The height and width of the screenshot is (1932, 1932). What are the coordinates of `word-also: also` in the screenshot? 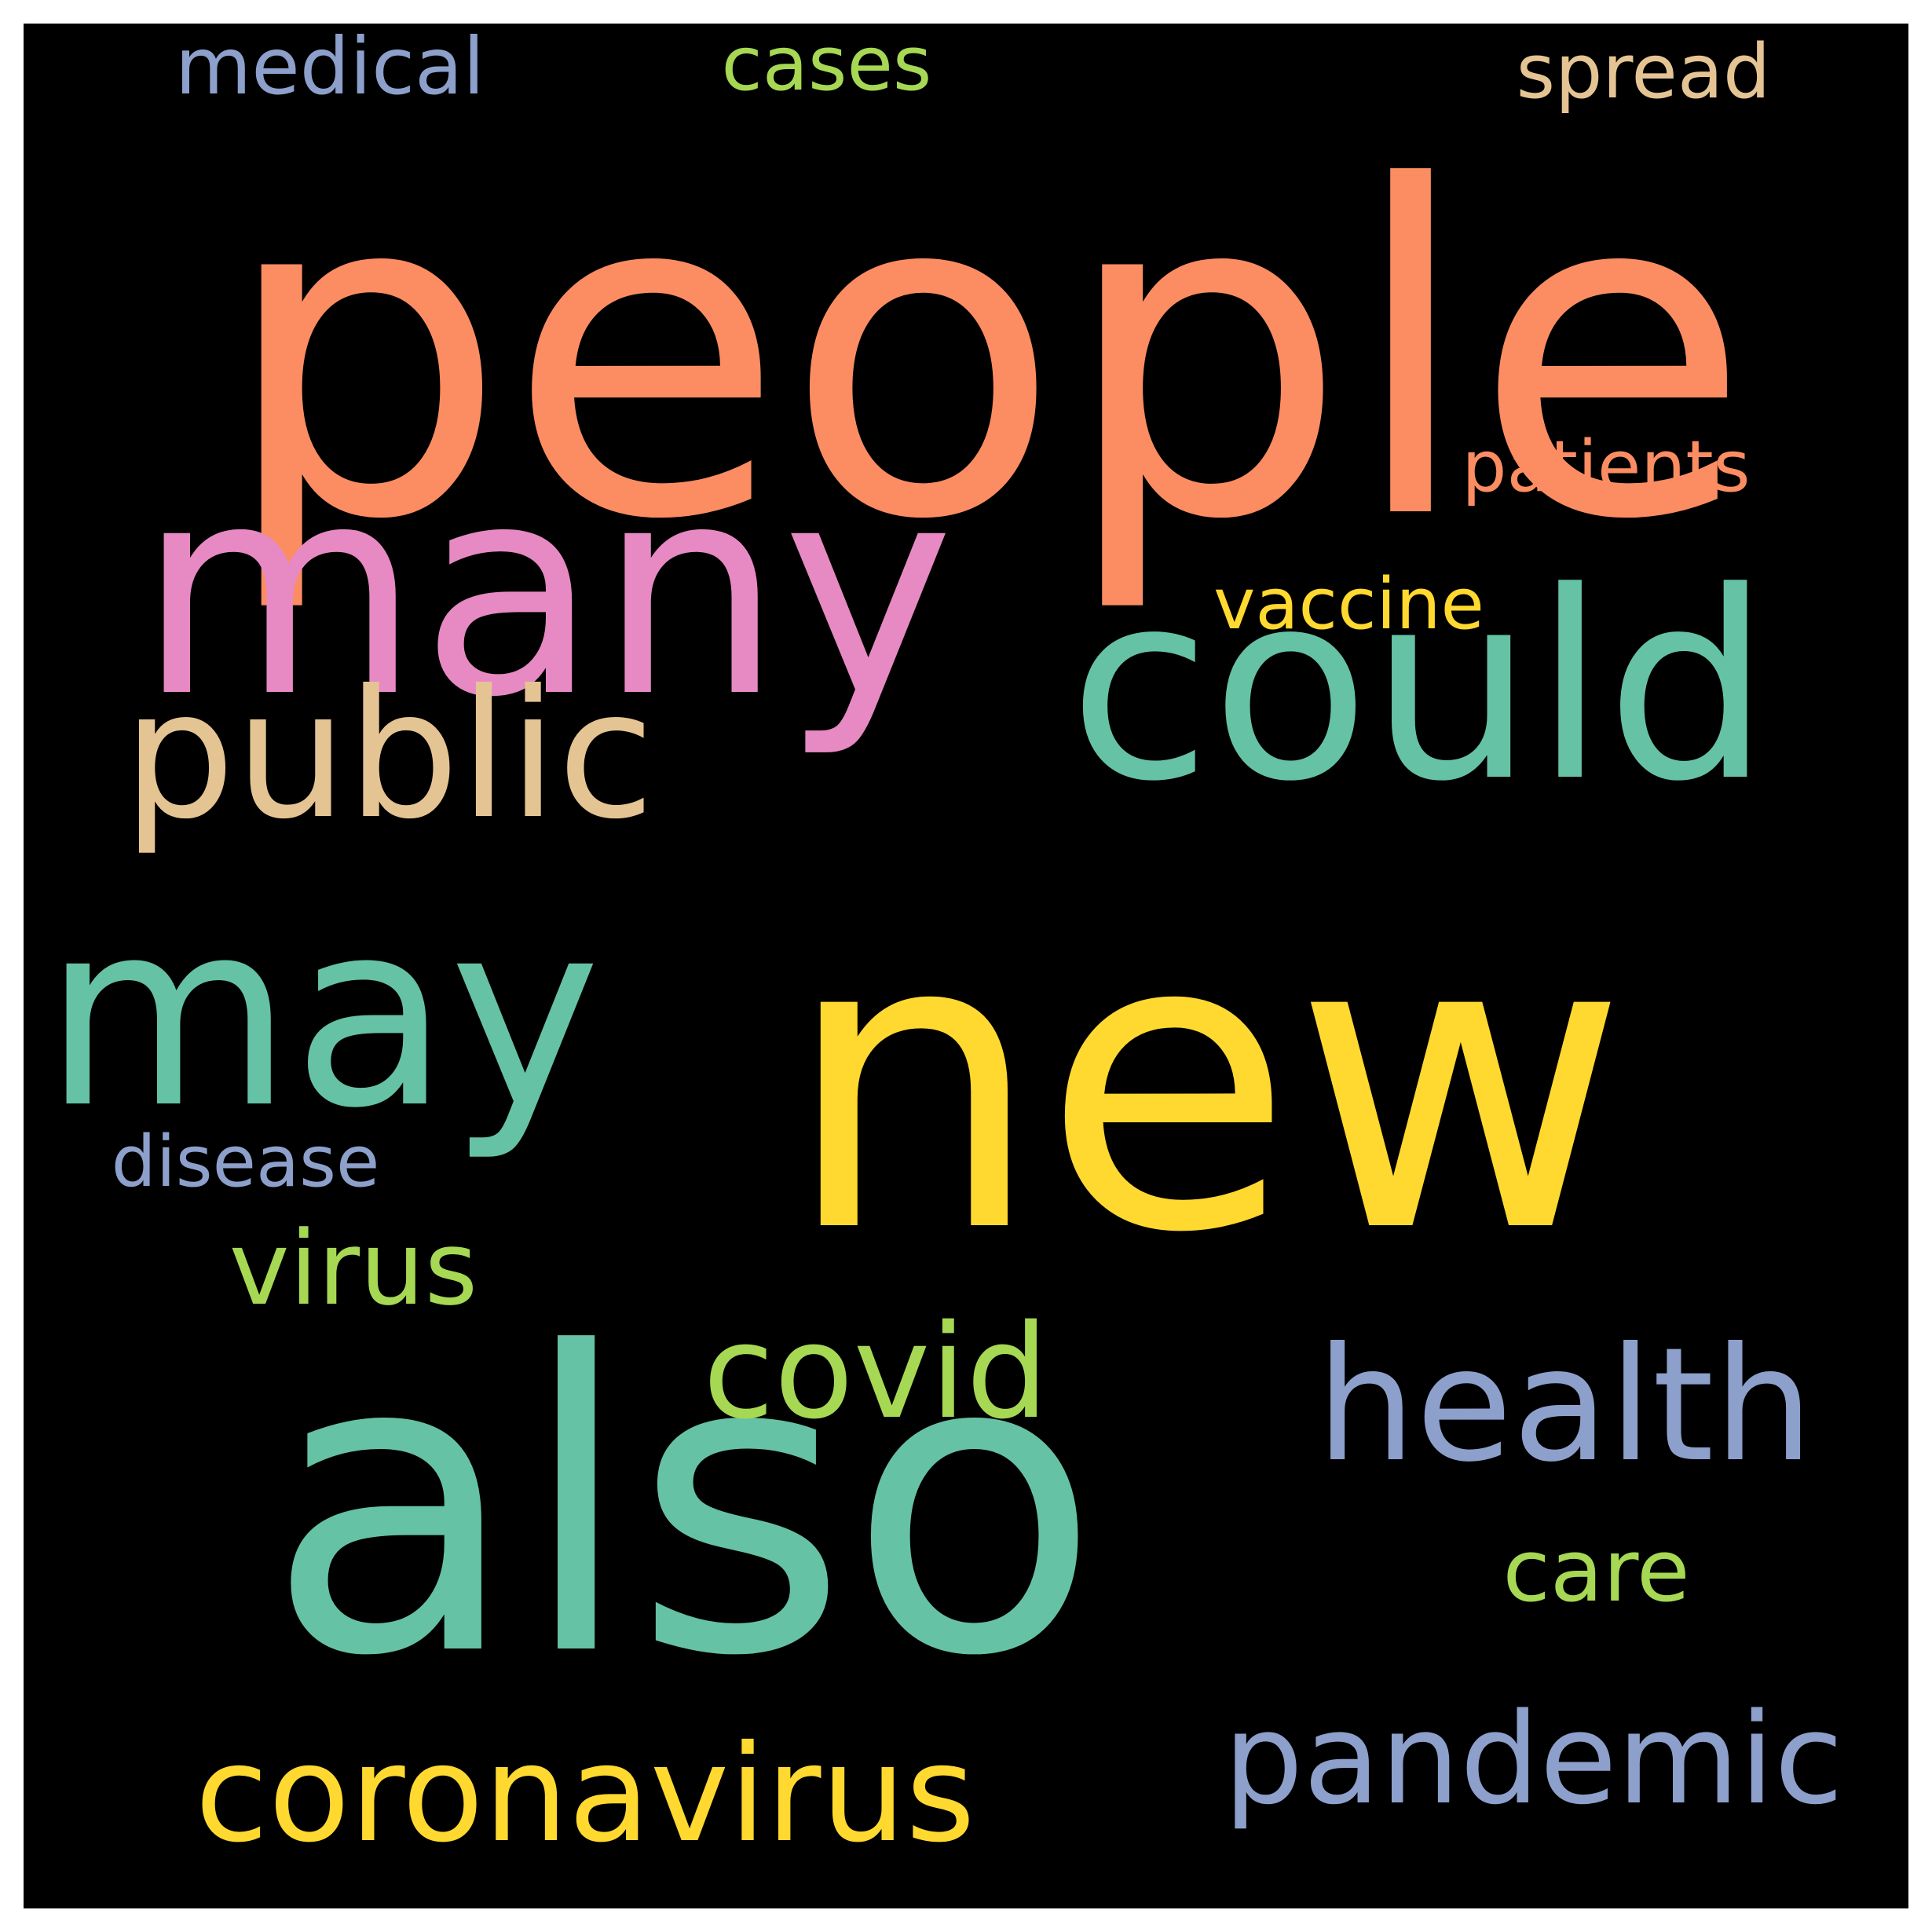 It's located at (683, 1506).